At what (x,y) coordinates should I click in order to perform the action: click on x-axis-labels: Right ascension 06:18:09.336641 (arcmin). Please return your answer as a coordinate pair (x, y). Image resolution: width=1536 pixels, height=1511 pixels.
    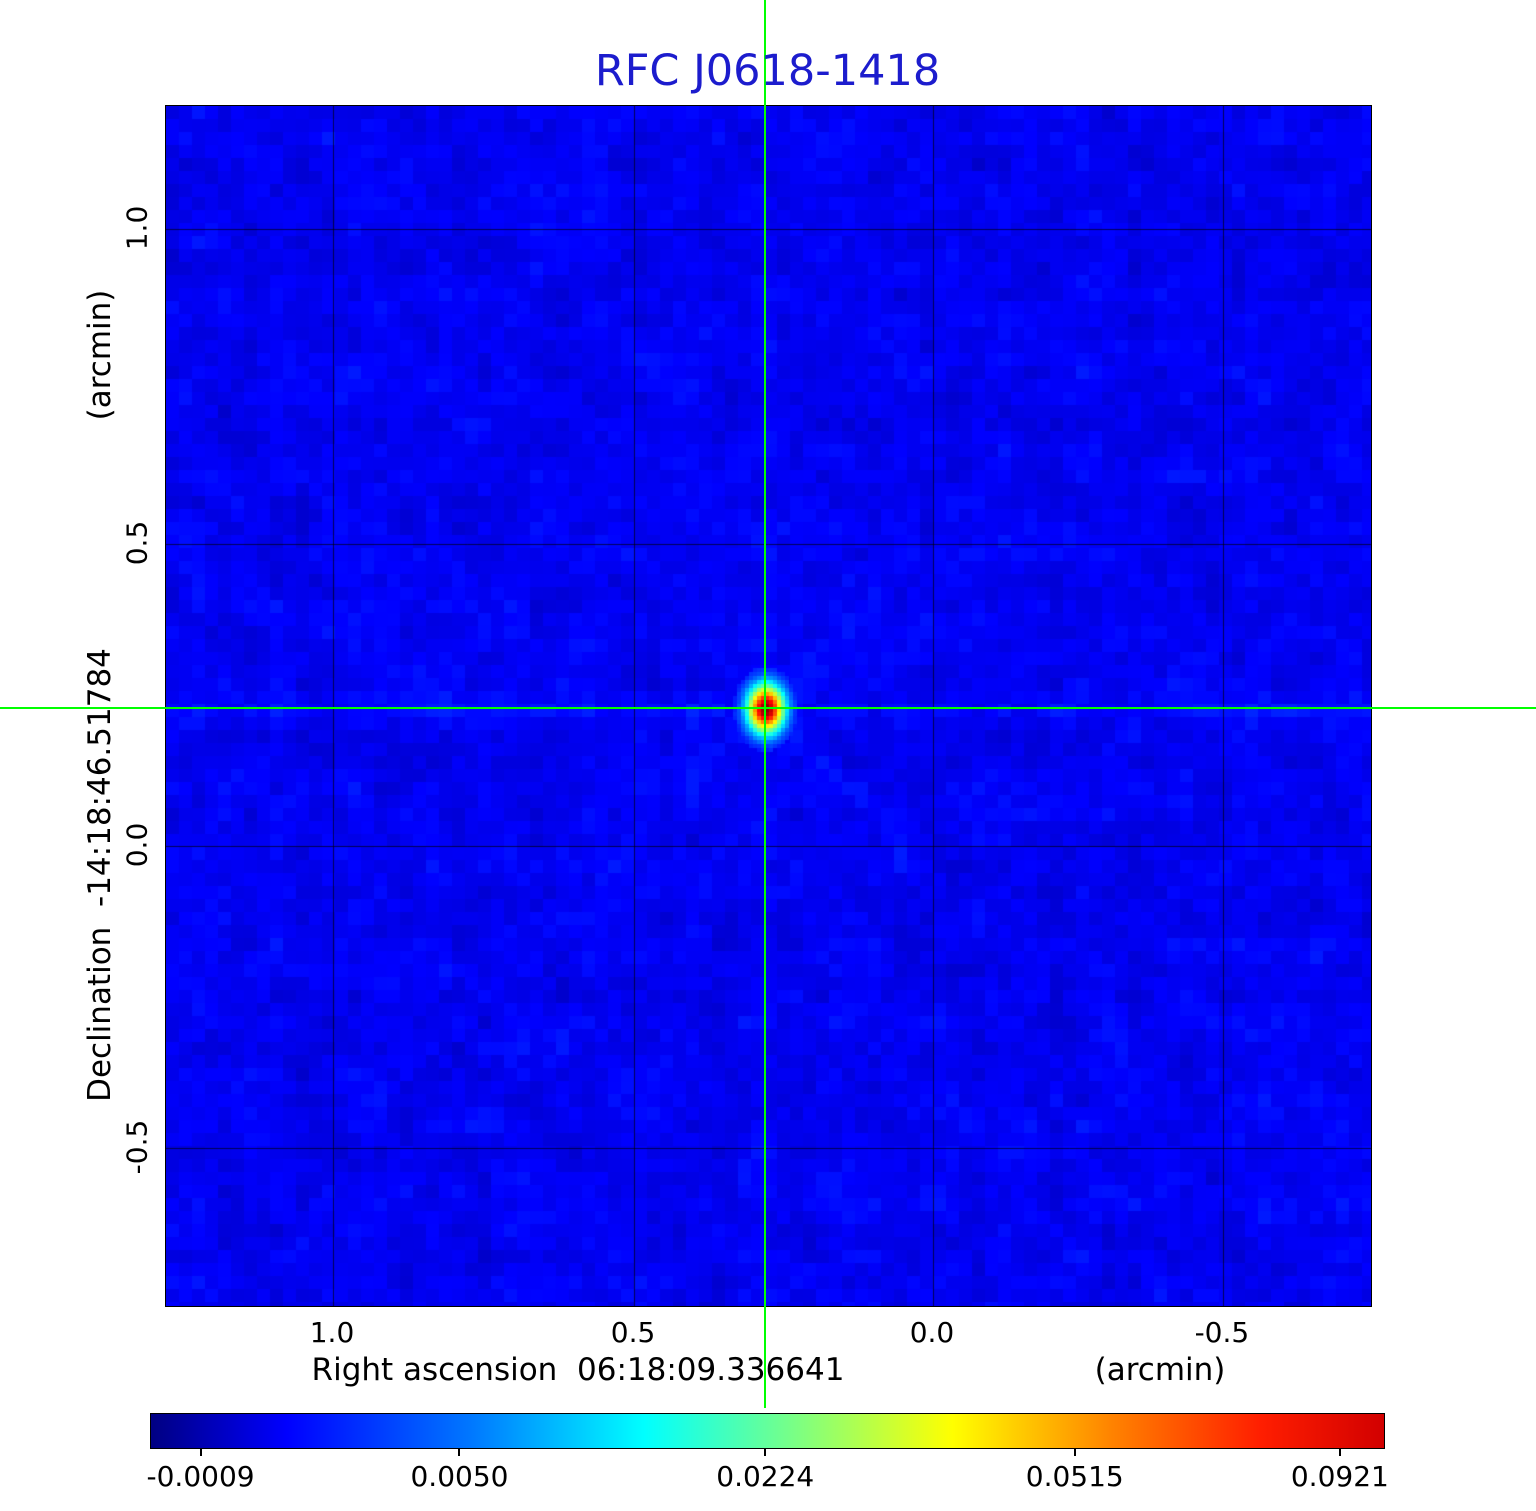
    Looking at the image, I should click on (768, 1373).